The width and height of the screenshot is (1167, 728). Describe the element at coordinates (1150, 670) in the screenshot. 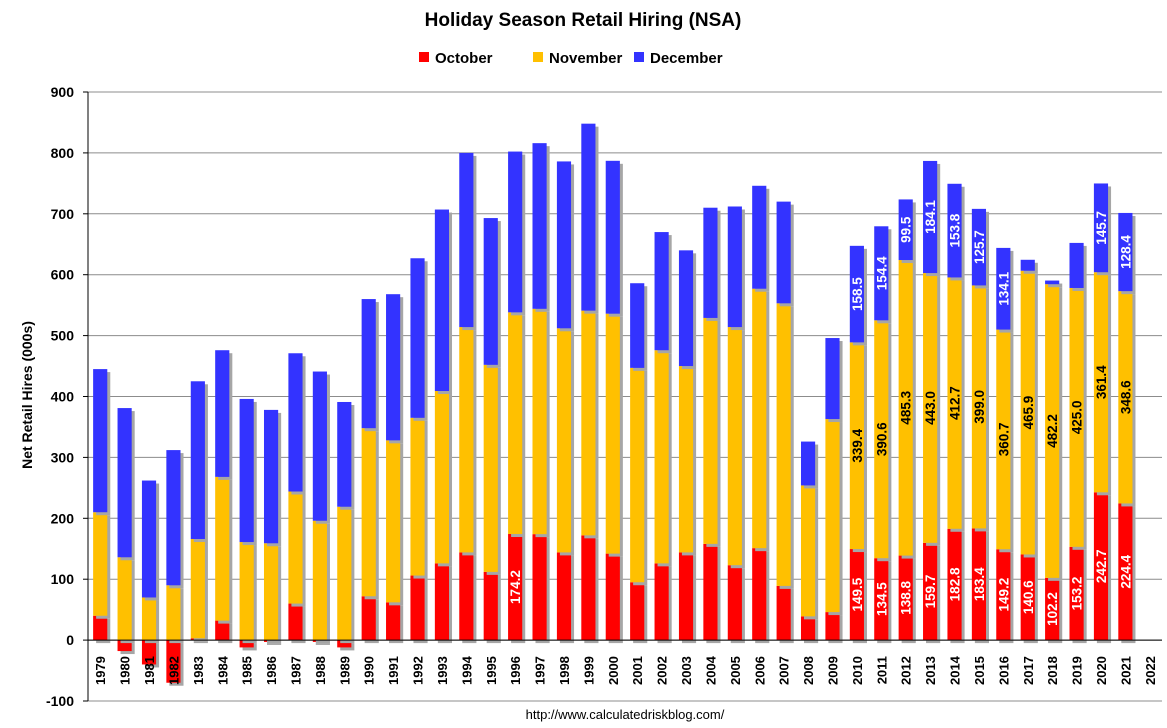

I see `x-tick-label: 2022` at that location.